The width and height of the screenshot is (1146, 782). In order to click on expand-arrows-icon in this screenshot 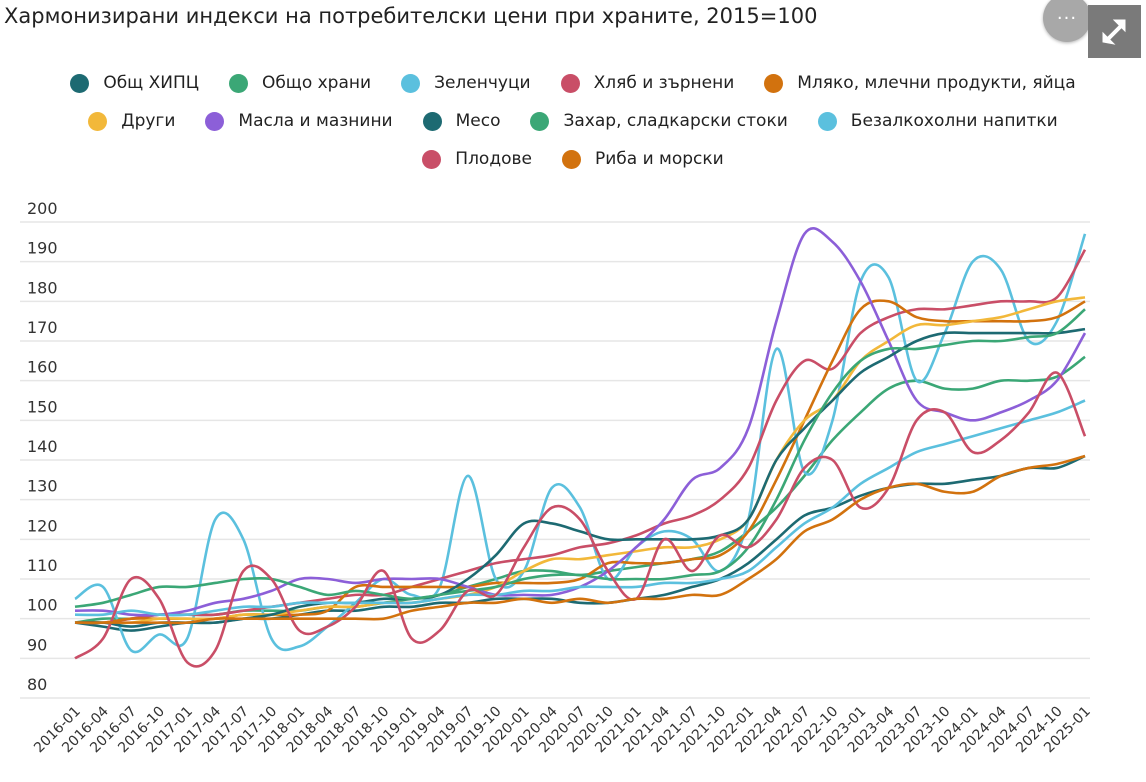, I will do `click(1113, 32)`.